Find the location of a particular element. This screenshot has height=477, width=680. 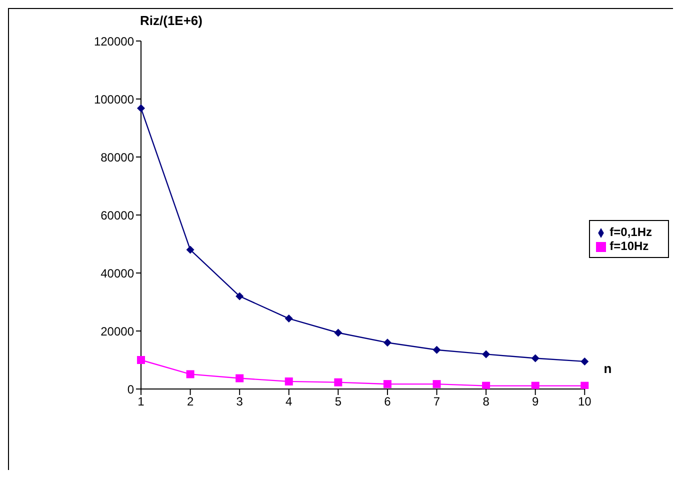

y-tick-label: 60000 is located at coordinates (117, 215).